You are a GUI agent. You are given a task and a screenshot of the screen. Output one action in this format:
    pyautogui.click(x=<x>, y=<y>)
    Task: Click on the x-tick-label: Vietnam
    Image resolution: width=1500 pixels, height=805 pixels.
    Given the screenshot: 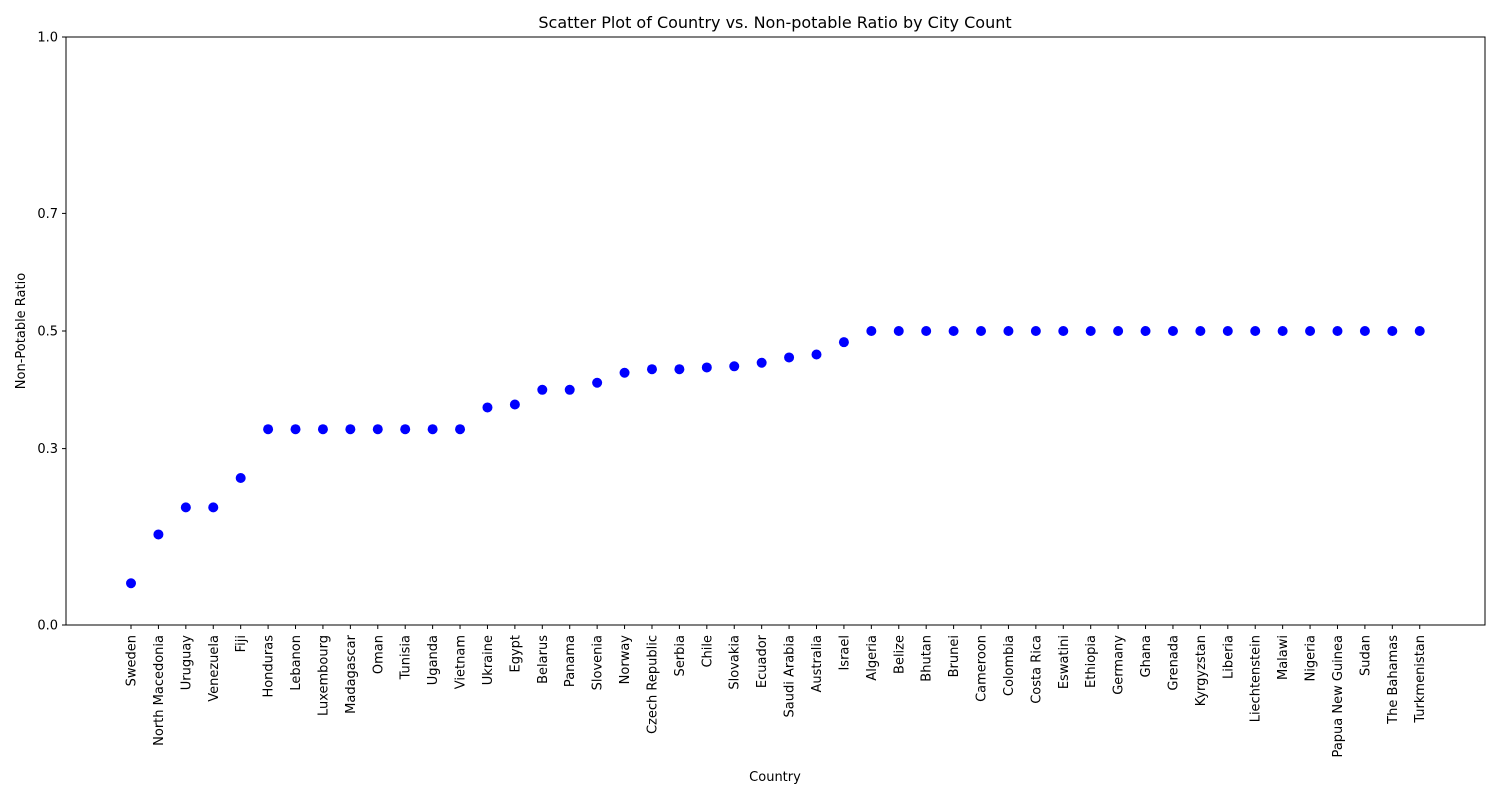 What is the action you would take?
    pyautogui.click(x=461, y=662)
    